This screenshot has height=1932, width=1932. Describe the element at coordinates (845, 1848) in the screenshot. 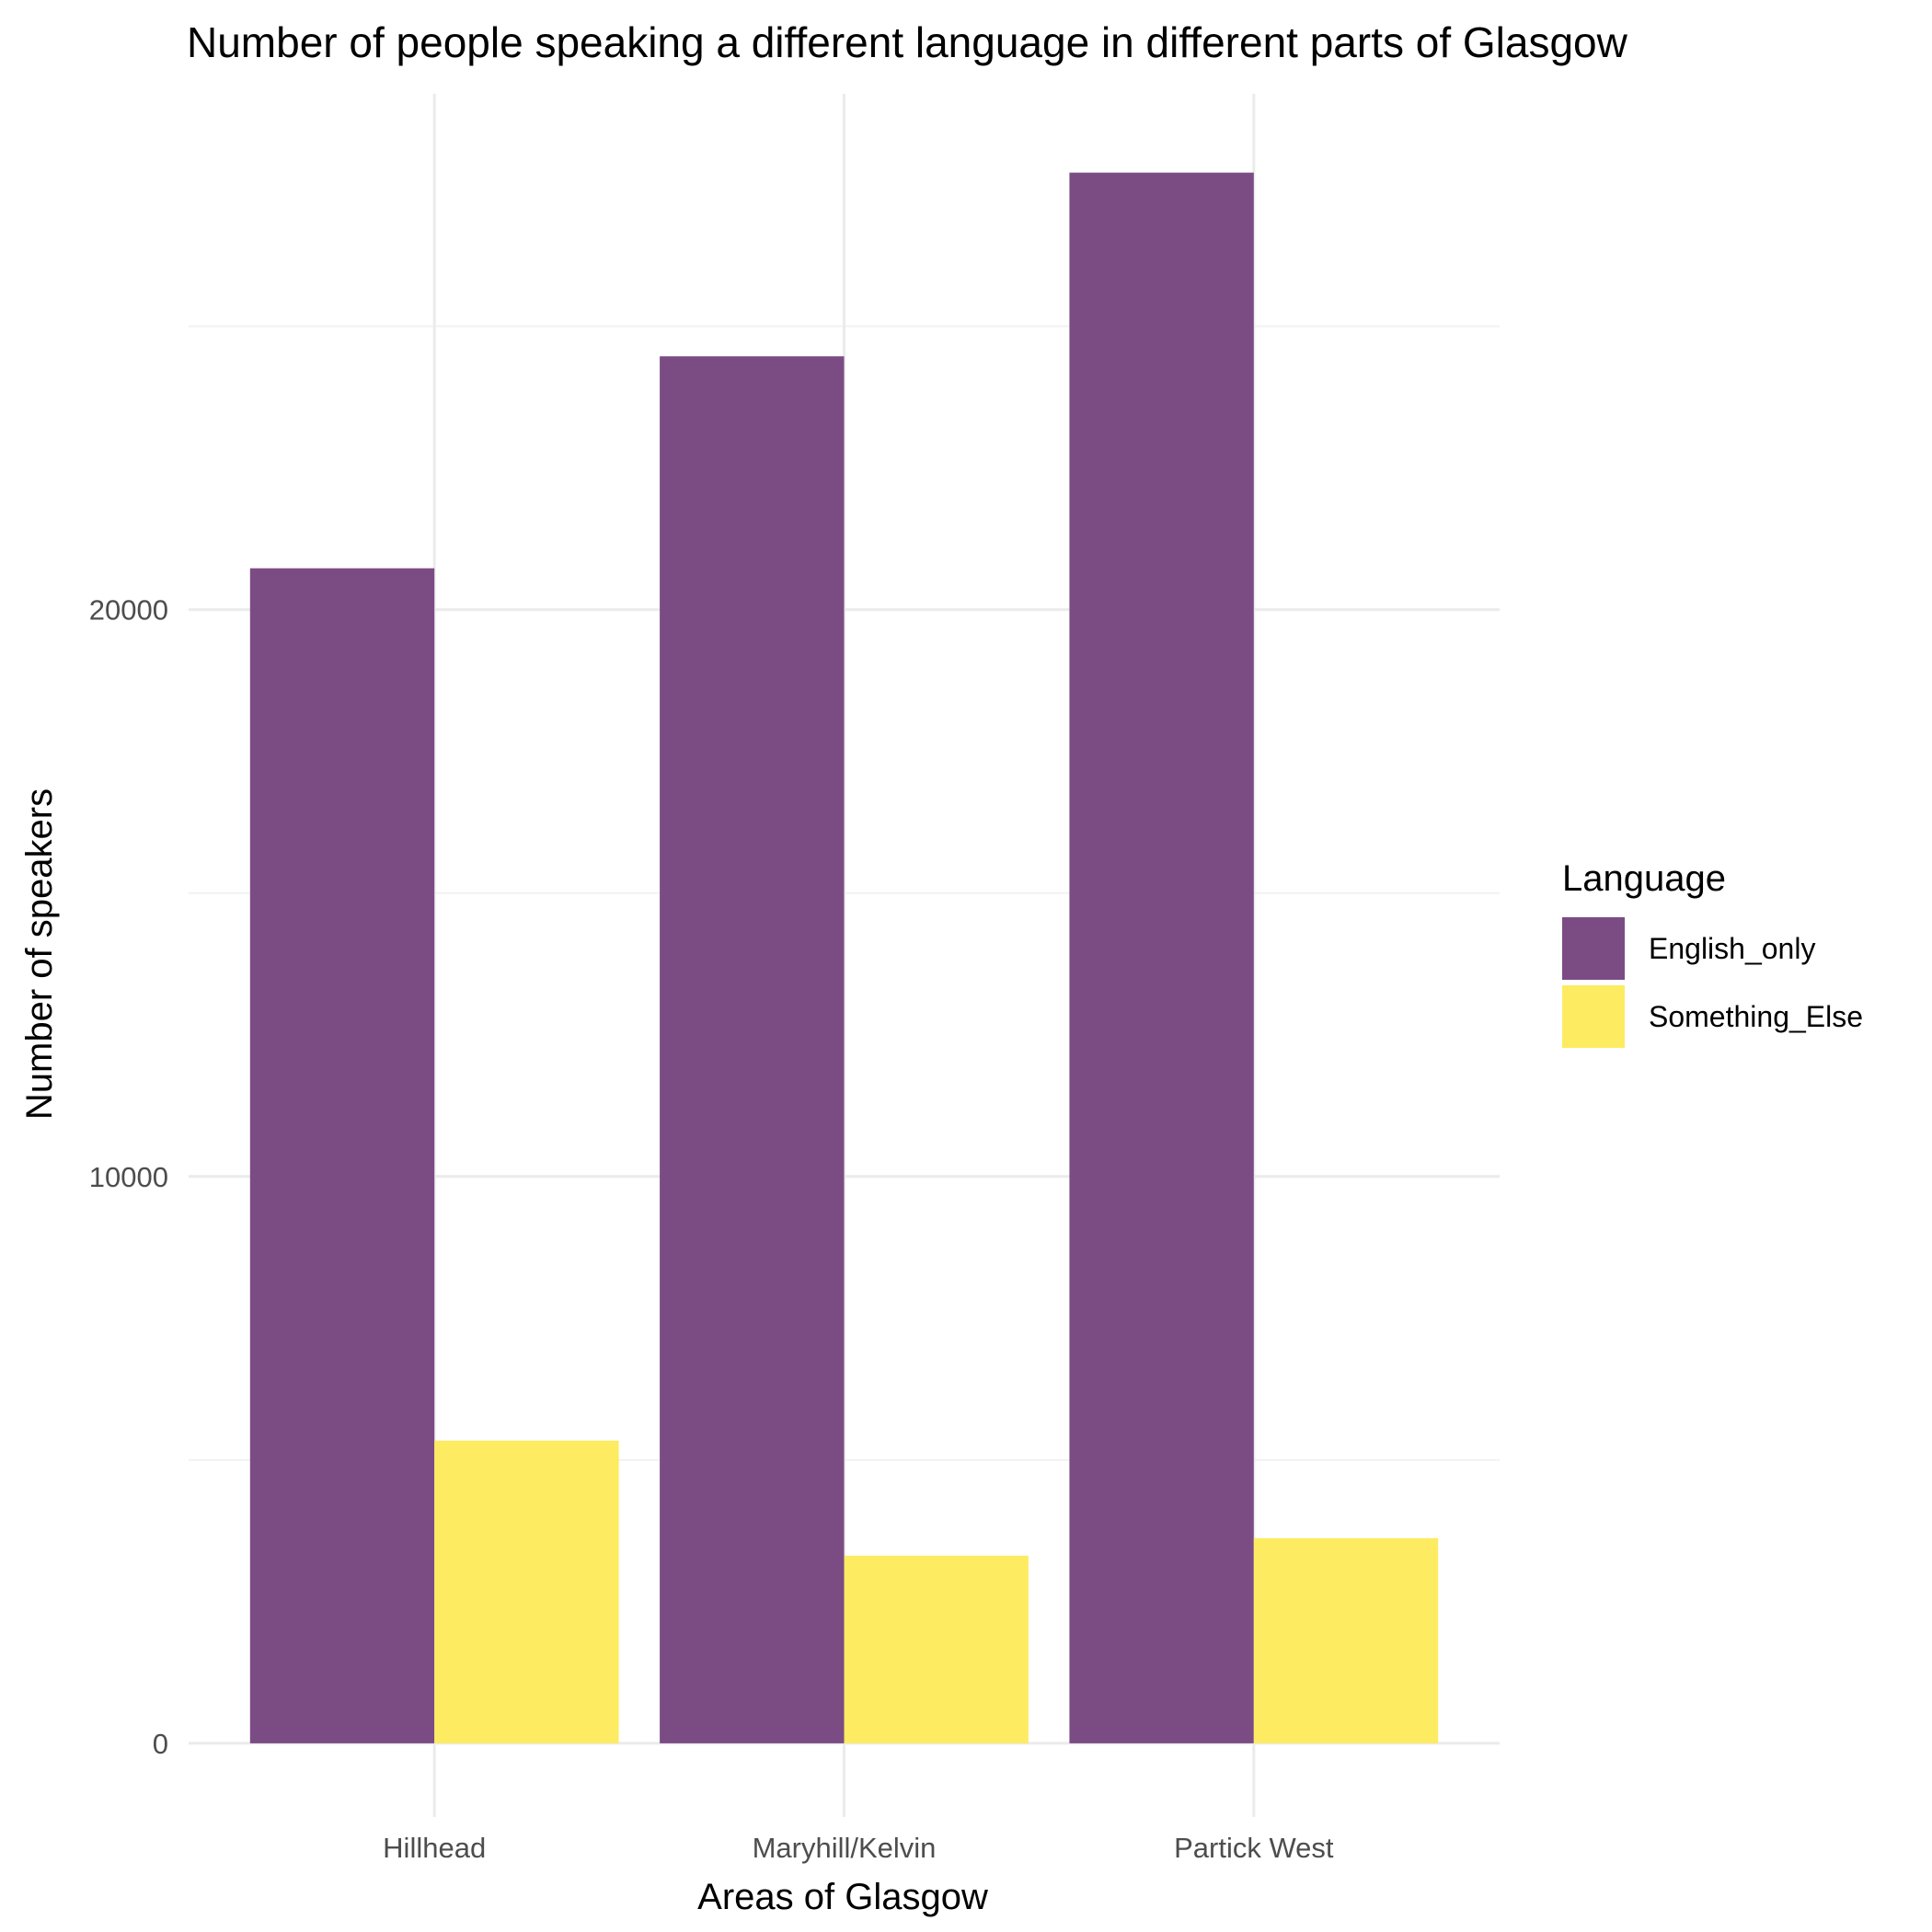

I see `x-tick-label: Maryhill/Kelvin` at that location.